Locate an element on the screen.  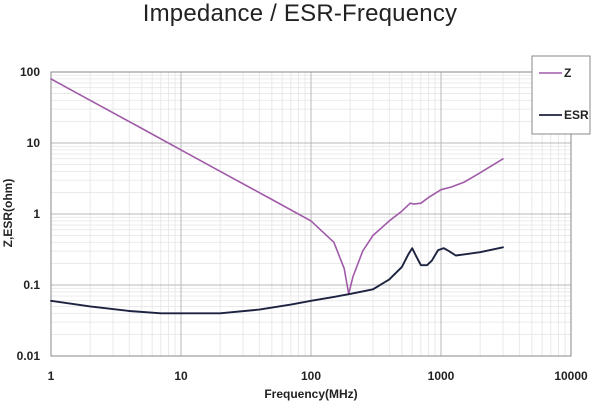
legend-label-z: Z is located at coordinates (567, 73).